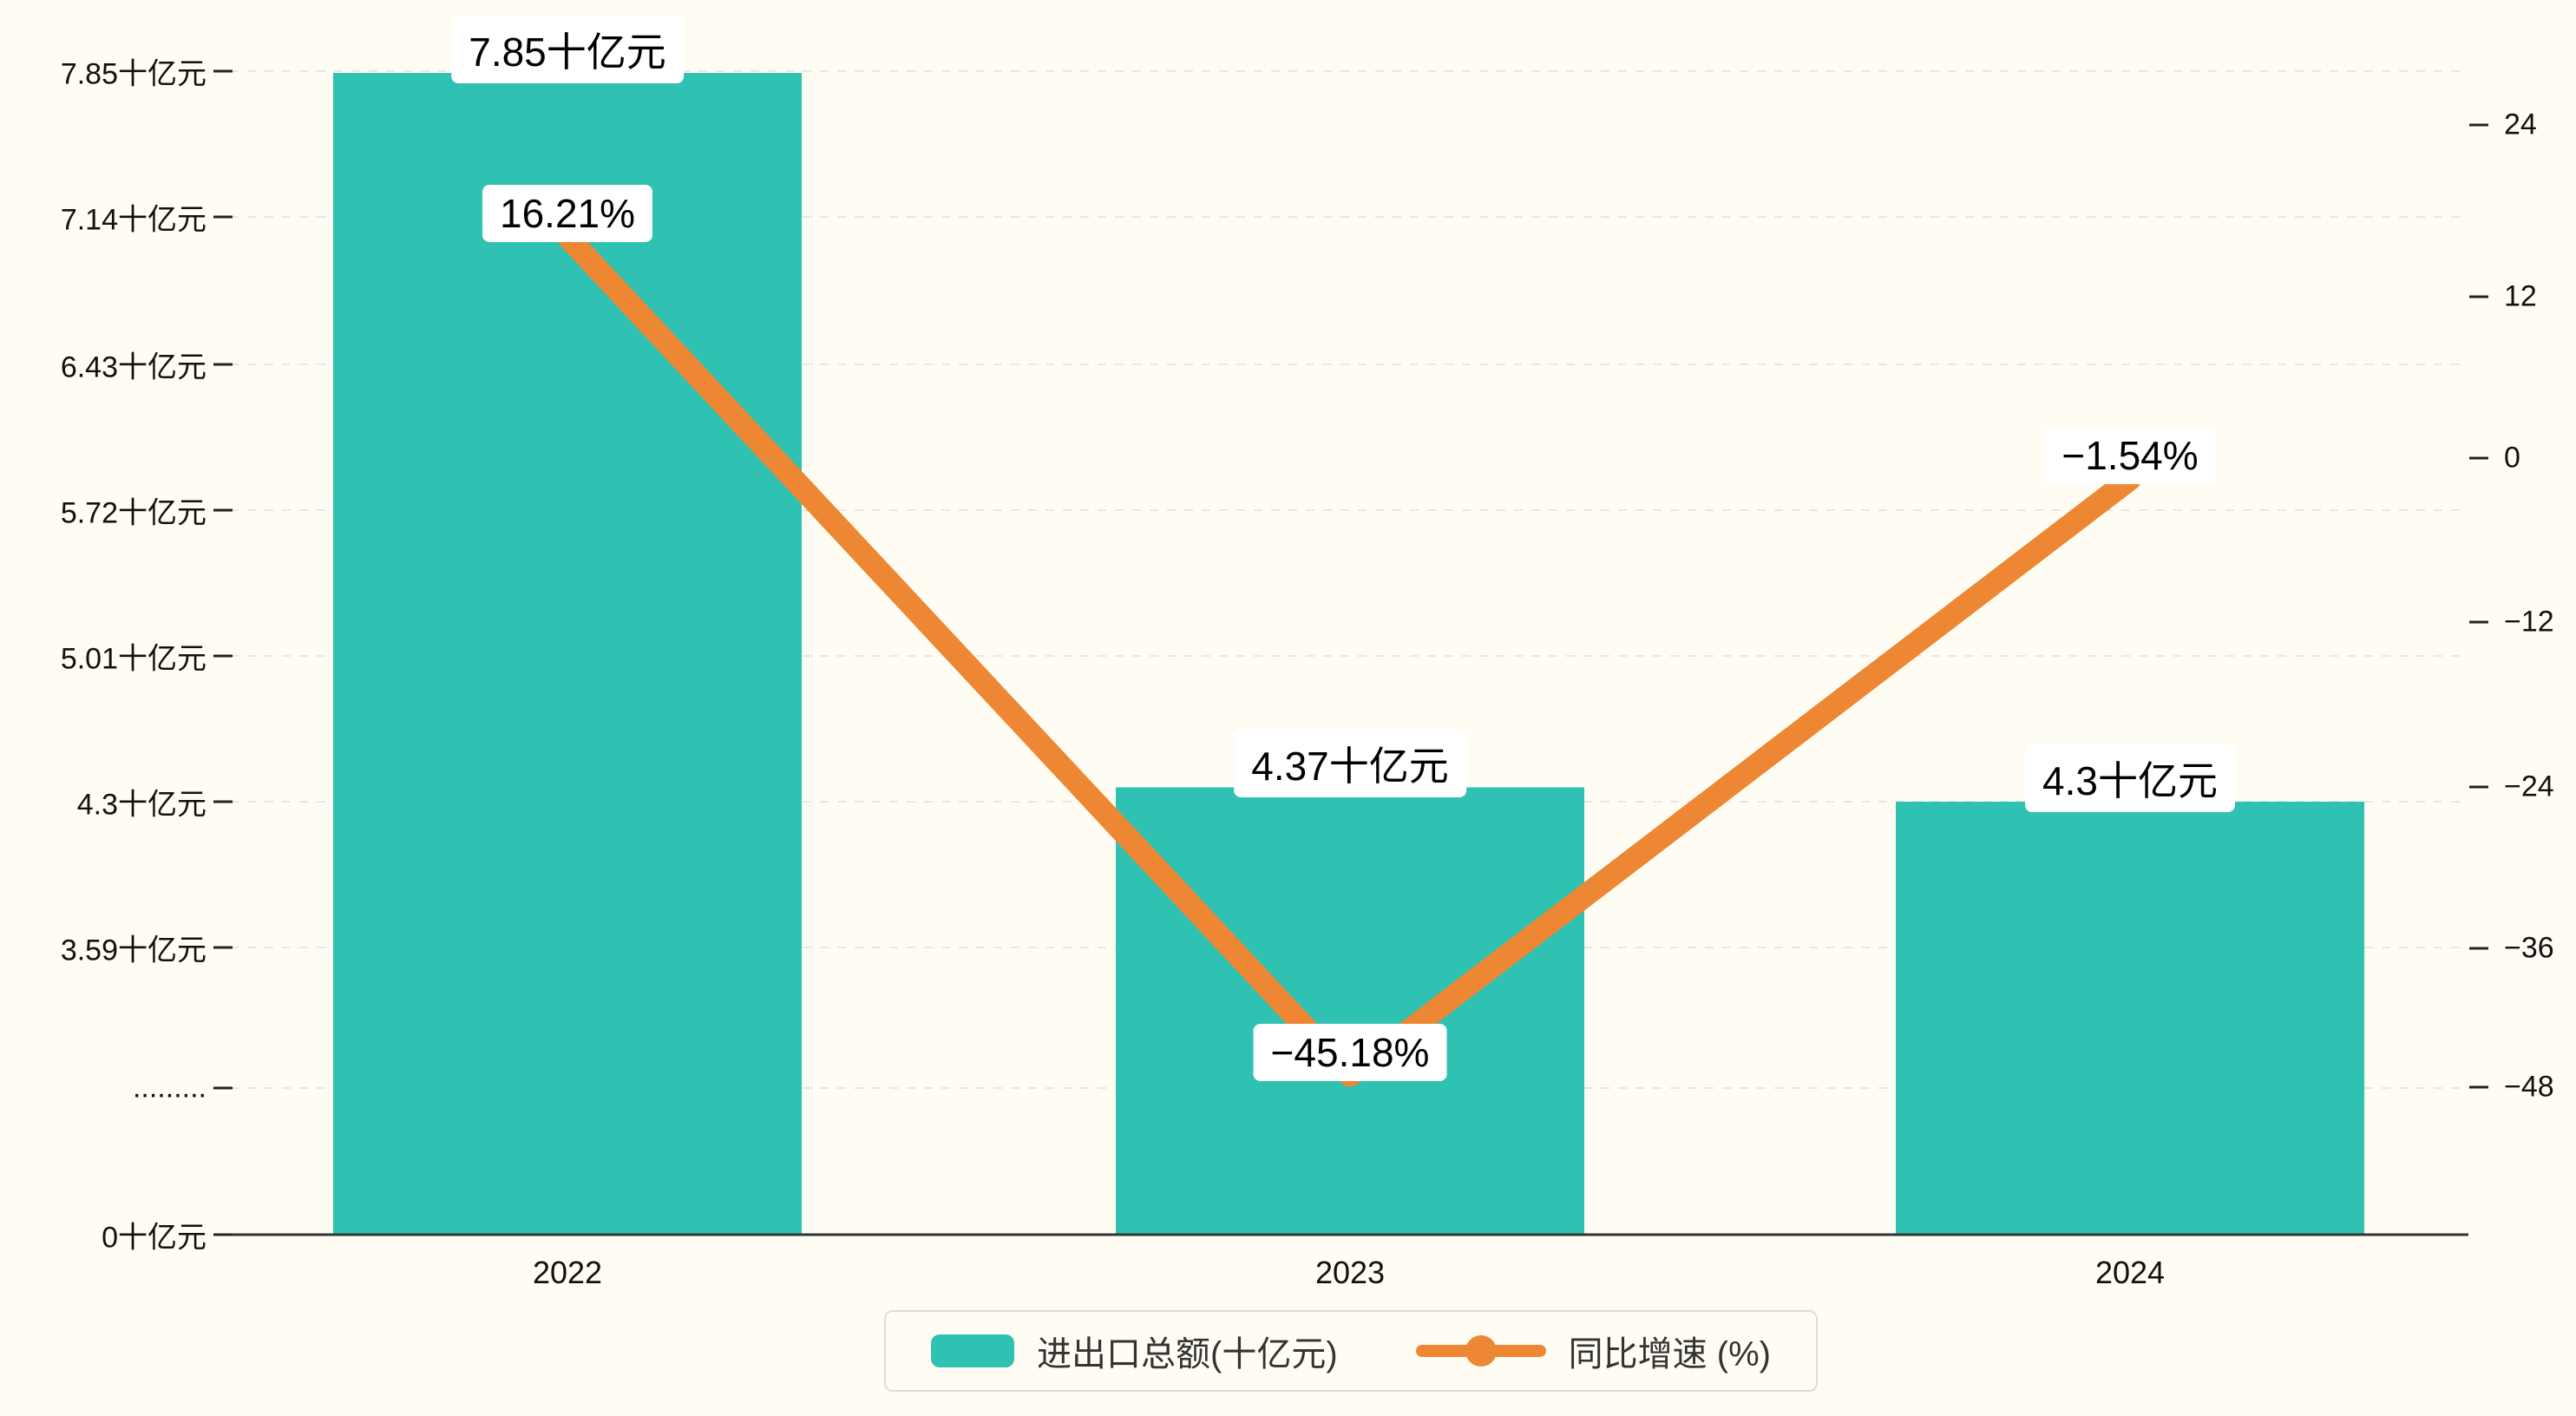  I want to click on x-axis-label-2024: 2024, so click(2130, 1273).